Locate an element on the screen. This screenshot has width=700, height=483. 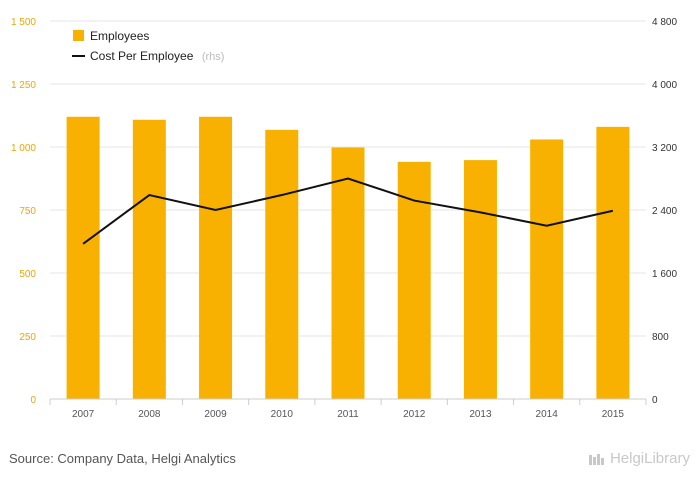
x-tick-label: 2009 is located at coordinates (215, 414).